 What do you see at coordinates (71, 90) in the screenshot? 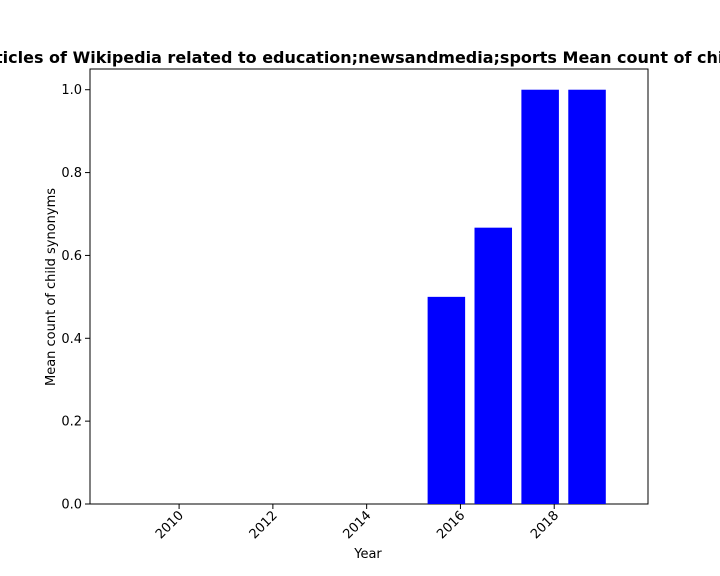
I see `y-tick-label: 1.0` at bounding box center [71, 90].